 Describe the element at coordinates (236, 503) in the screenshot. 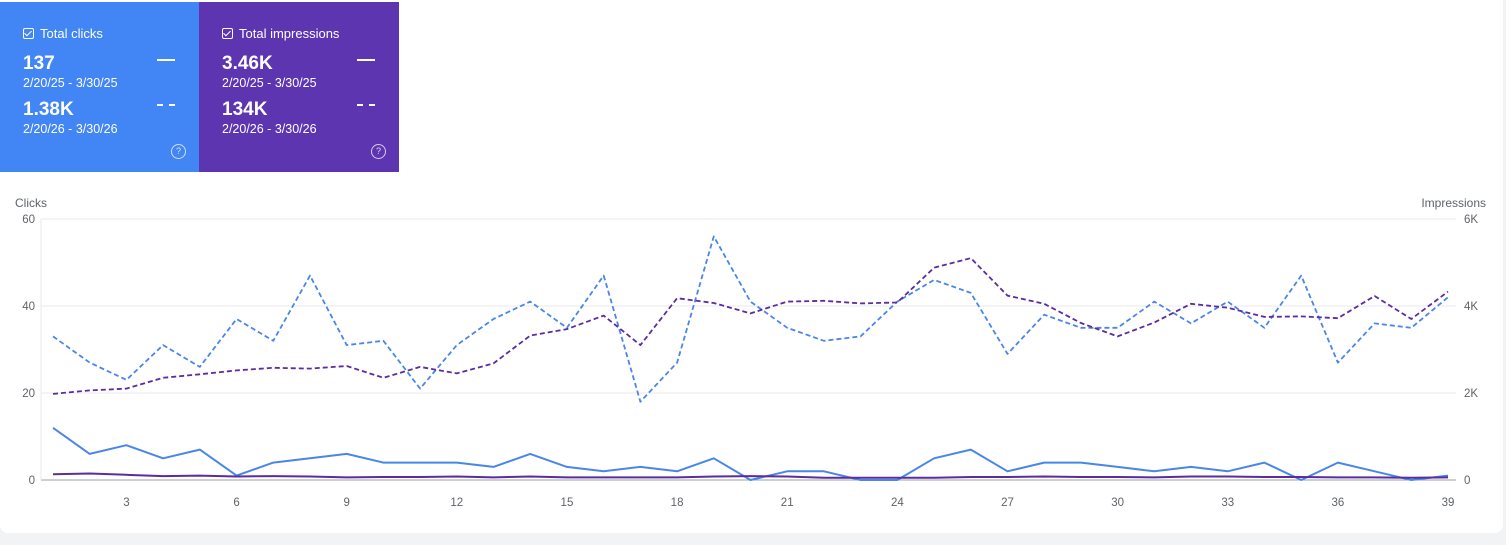

I see `x-tick-label: 6` at that location.